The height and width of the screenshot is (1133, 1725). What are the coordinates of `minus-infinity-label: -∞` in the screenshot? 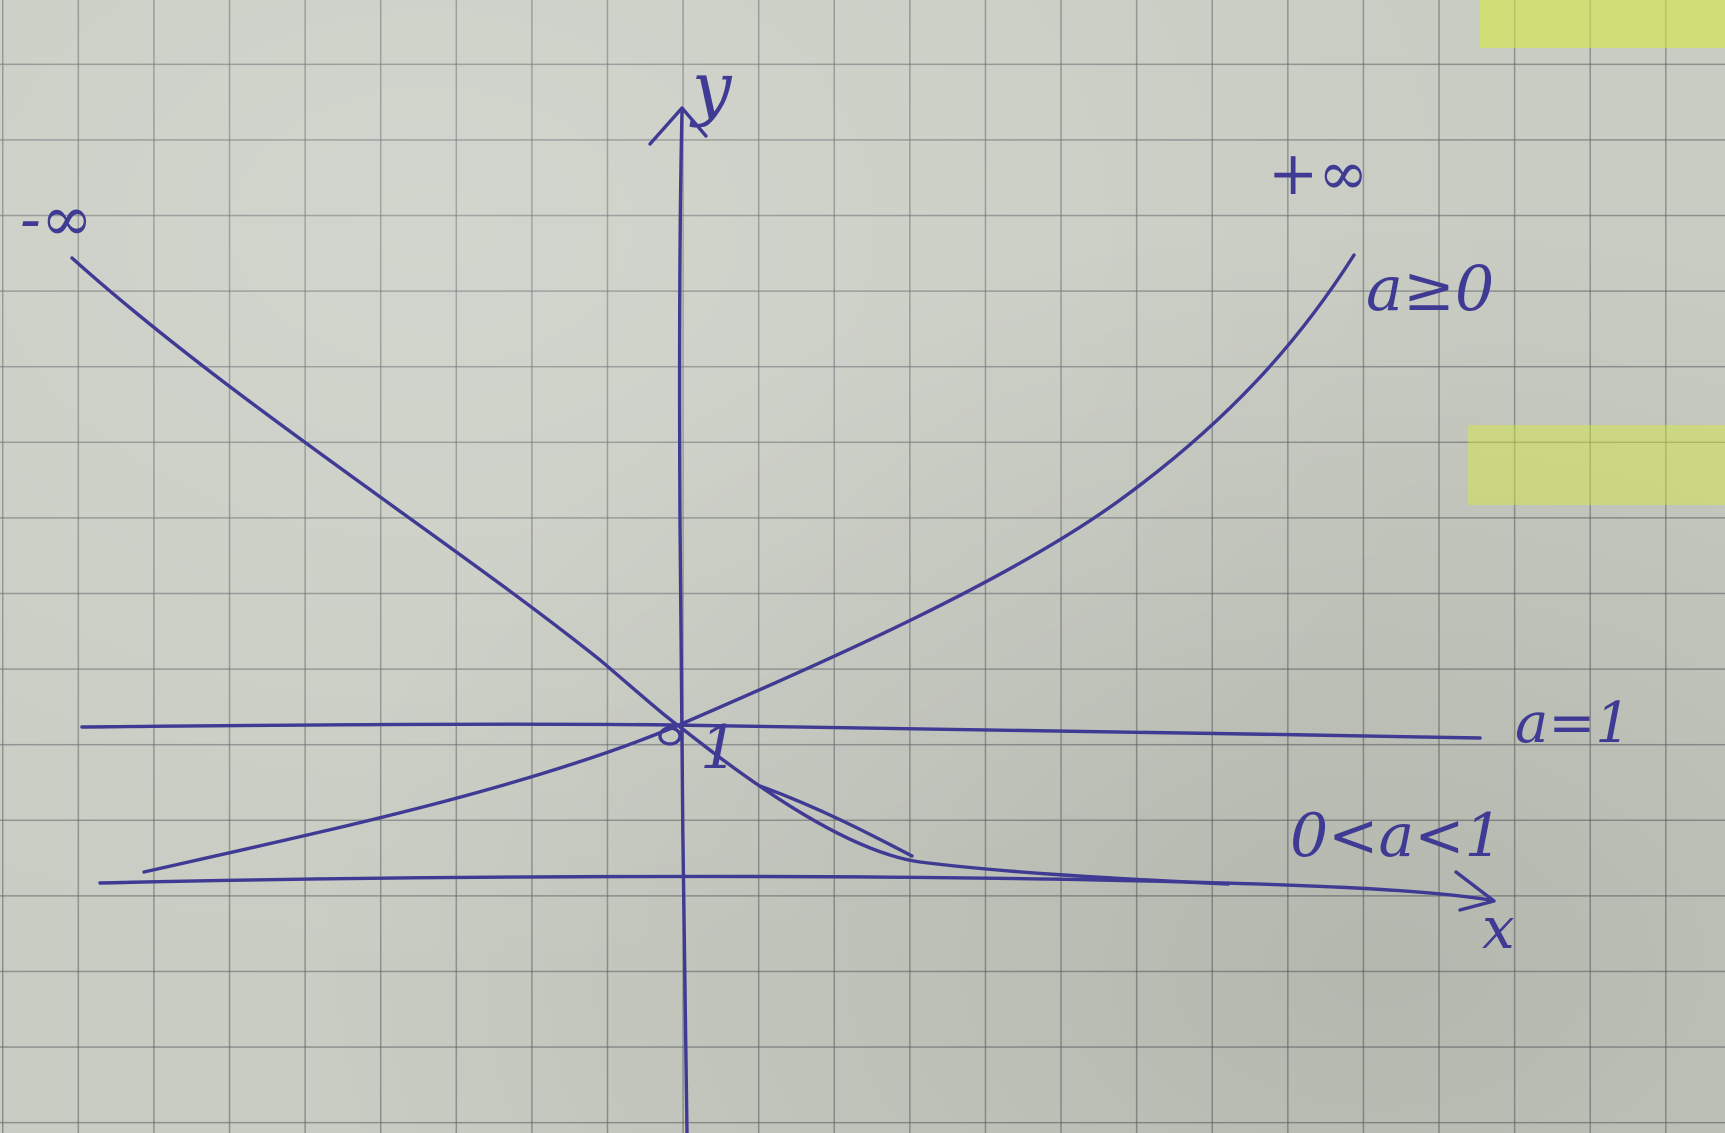 It's located at (56, 218).